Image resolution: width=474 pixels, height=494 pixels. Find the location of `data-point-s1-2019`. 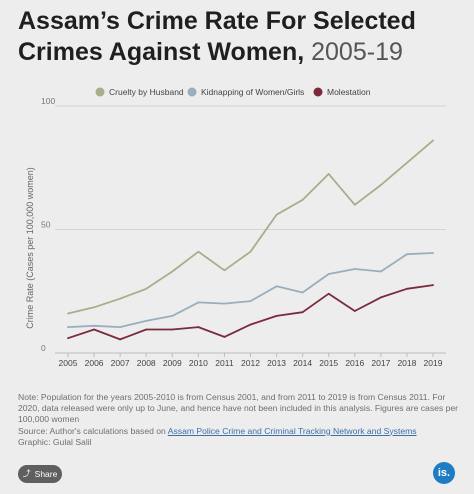

data-point-s1-2019 is located at coordinates (433, 140).